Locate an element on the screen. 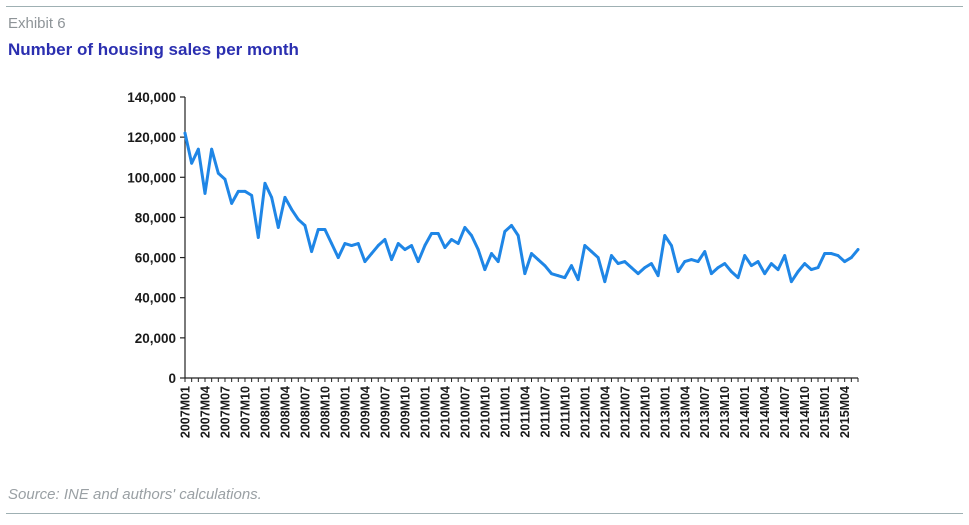 This screenshot has height=525, width=969. x-tick-label: 2009M04 is located at coordinates (365, 412).